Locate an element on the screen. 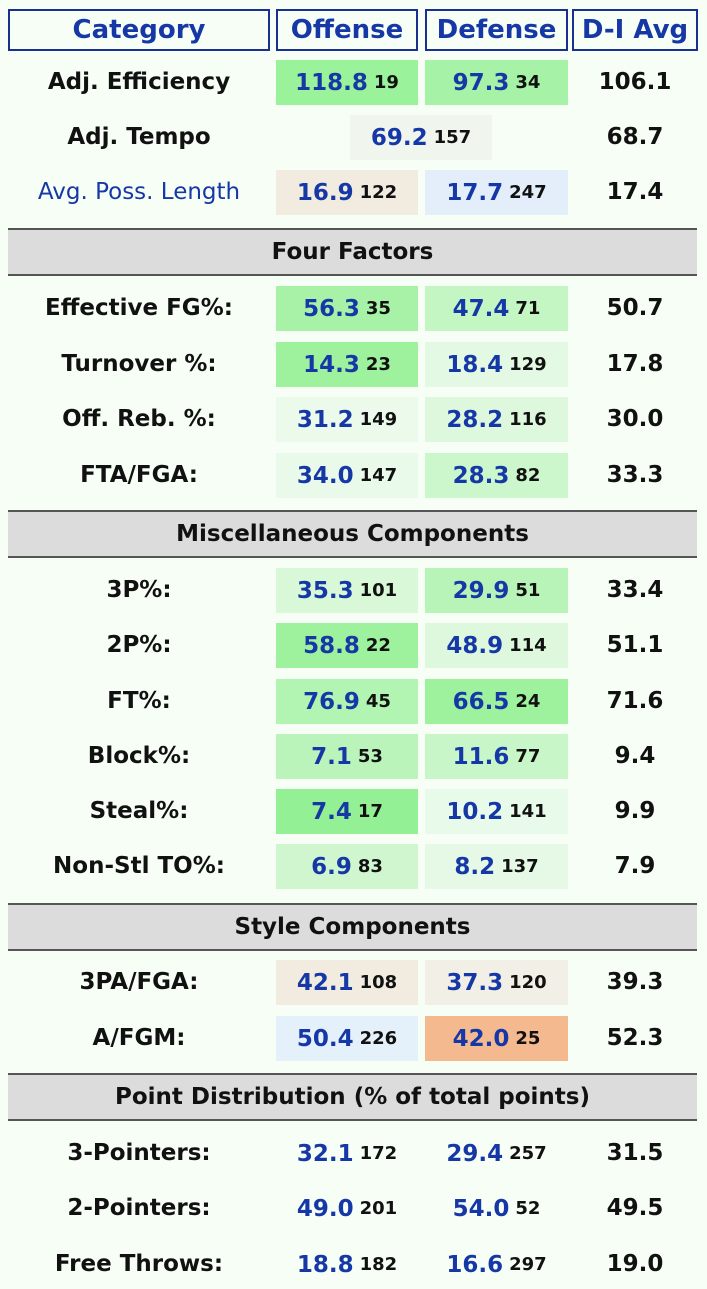 The image size is (707, 1289). defense-cell: 48.9 114 is located at coordinates (496, 645).